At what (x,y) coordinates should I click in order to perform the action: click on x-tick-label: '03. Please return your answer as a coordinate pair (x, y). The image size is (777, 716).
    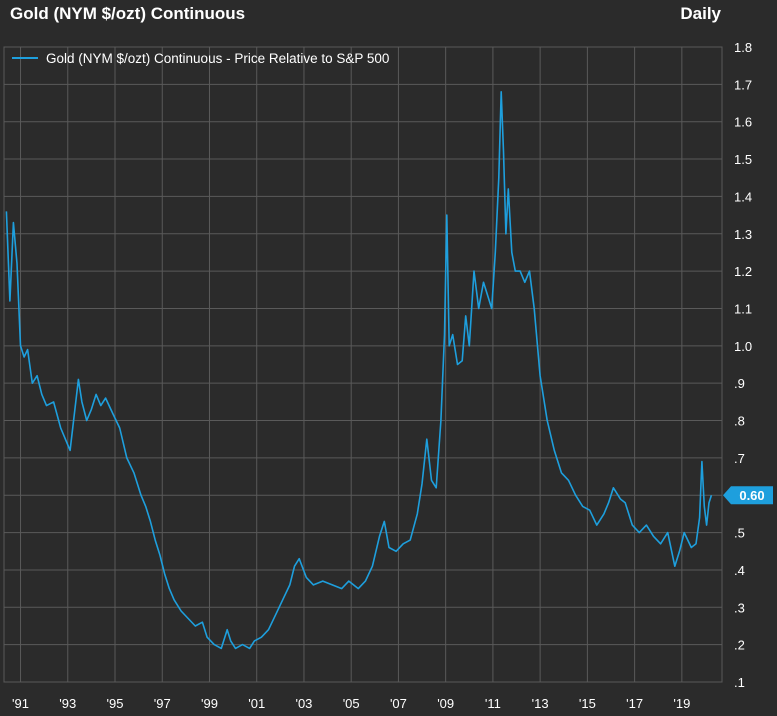
    Looking at the image, I should click on (303, 703).